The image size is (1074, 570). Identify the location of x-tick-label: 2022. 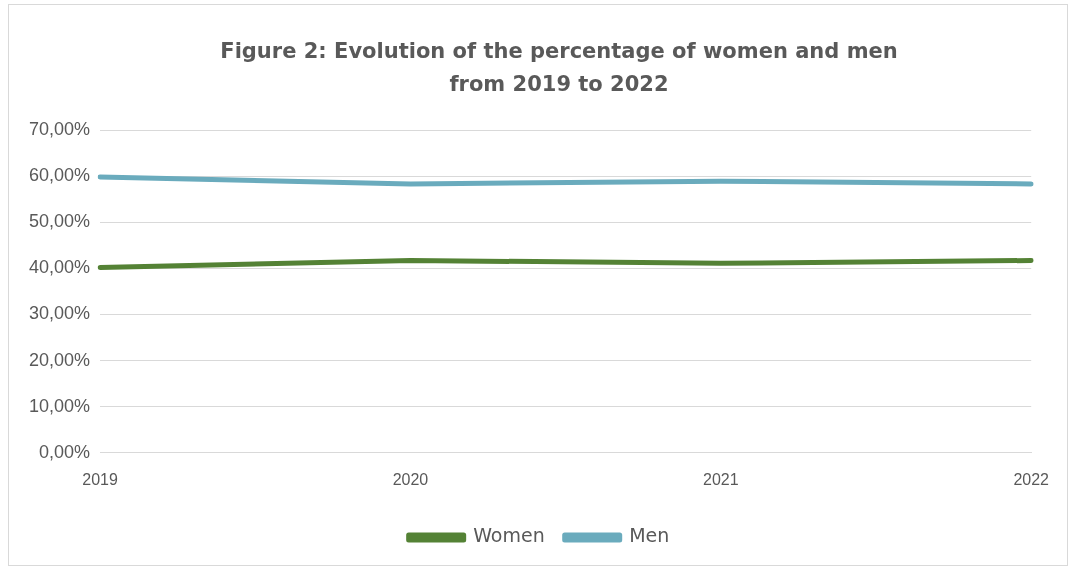
(1031, 479).